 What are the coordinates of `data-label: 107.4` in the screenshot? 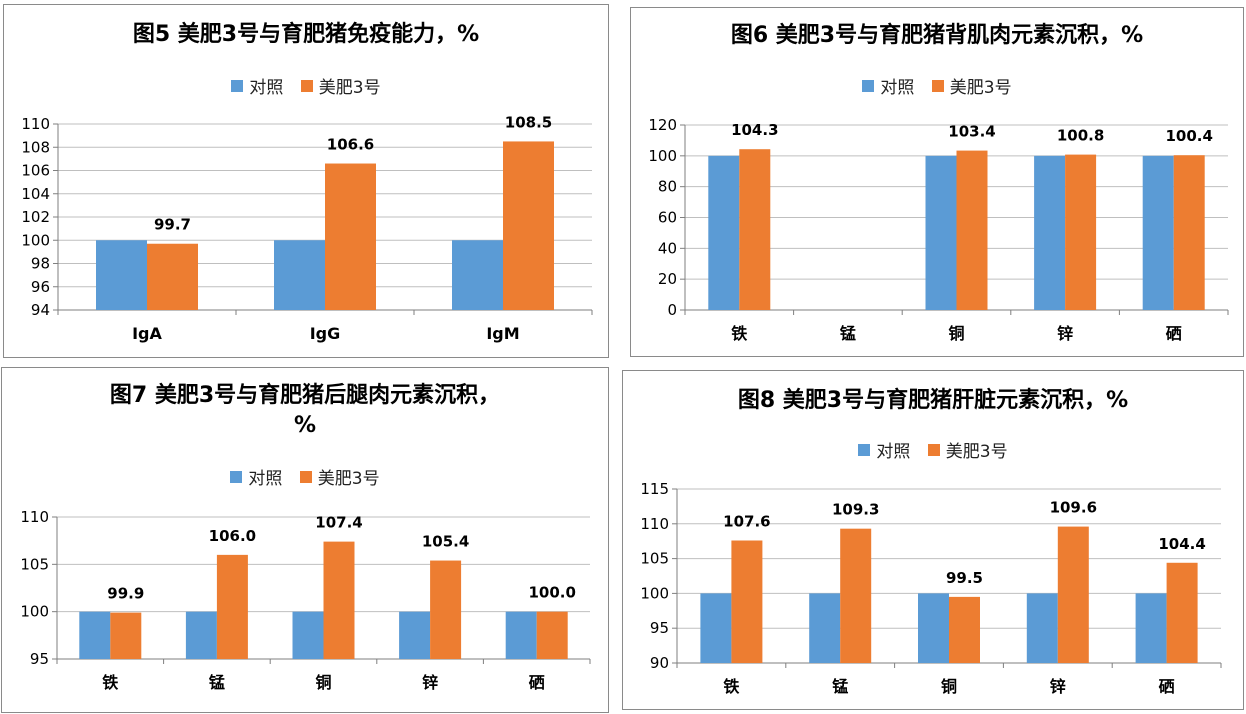 It's located at (338, 523).